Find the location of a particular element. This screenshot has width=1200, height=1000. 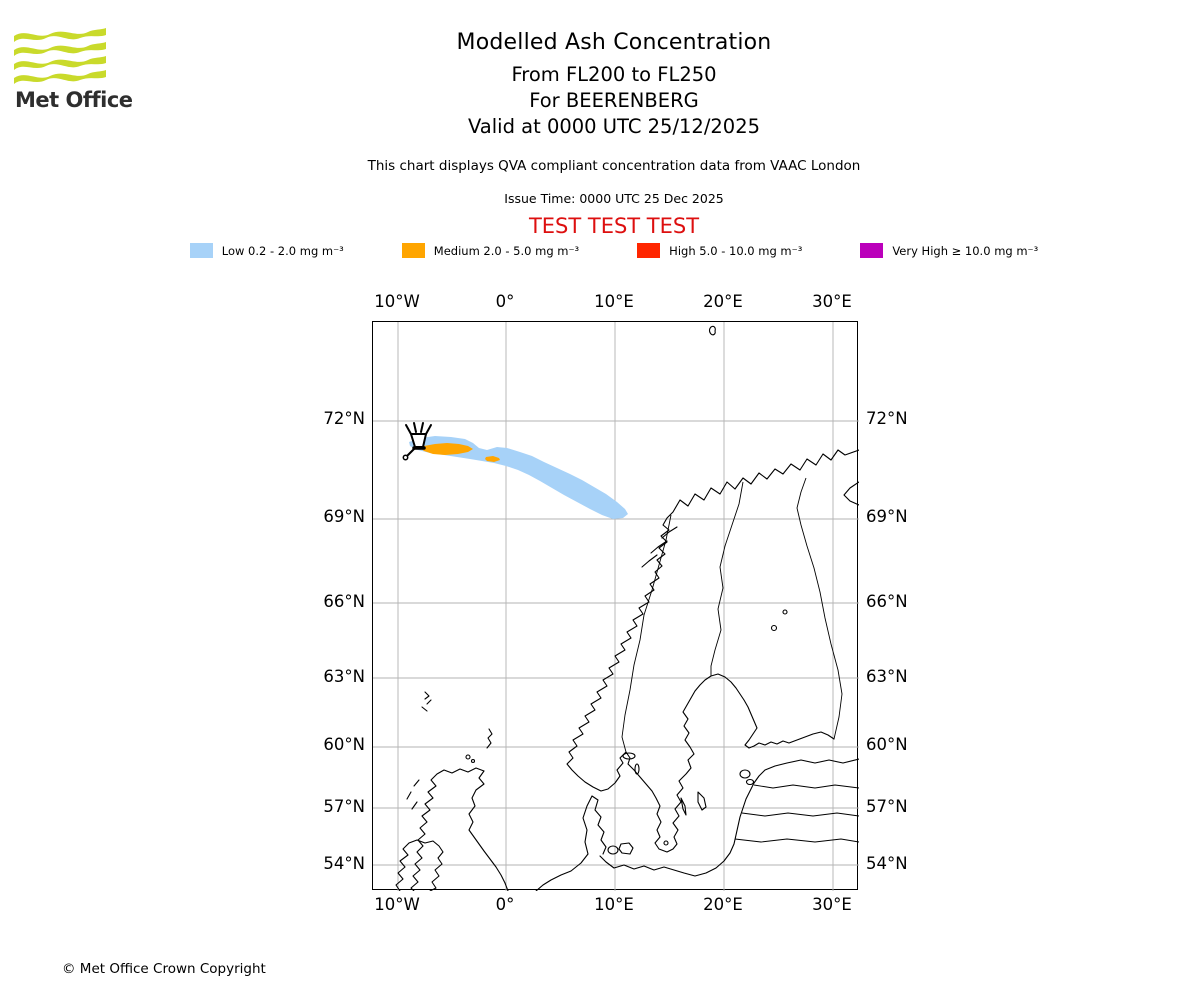

lat-label-right-69n: 69°N is located at coordinates (887, 516).